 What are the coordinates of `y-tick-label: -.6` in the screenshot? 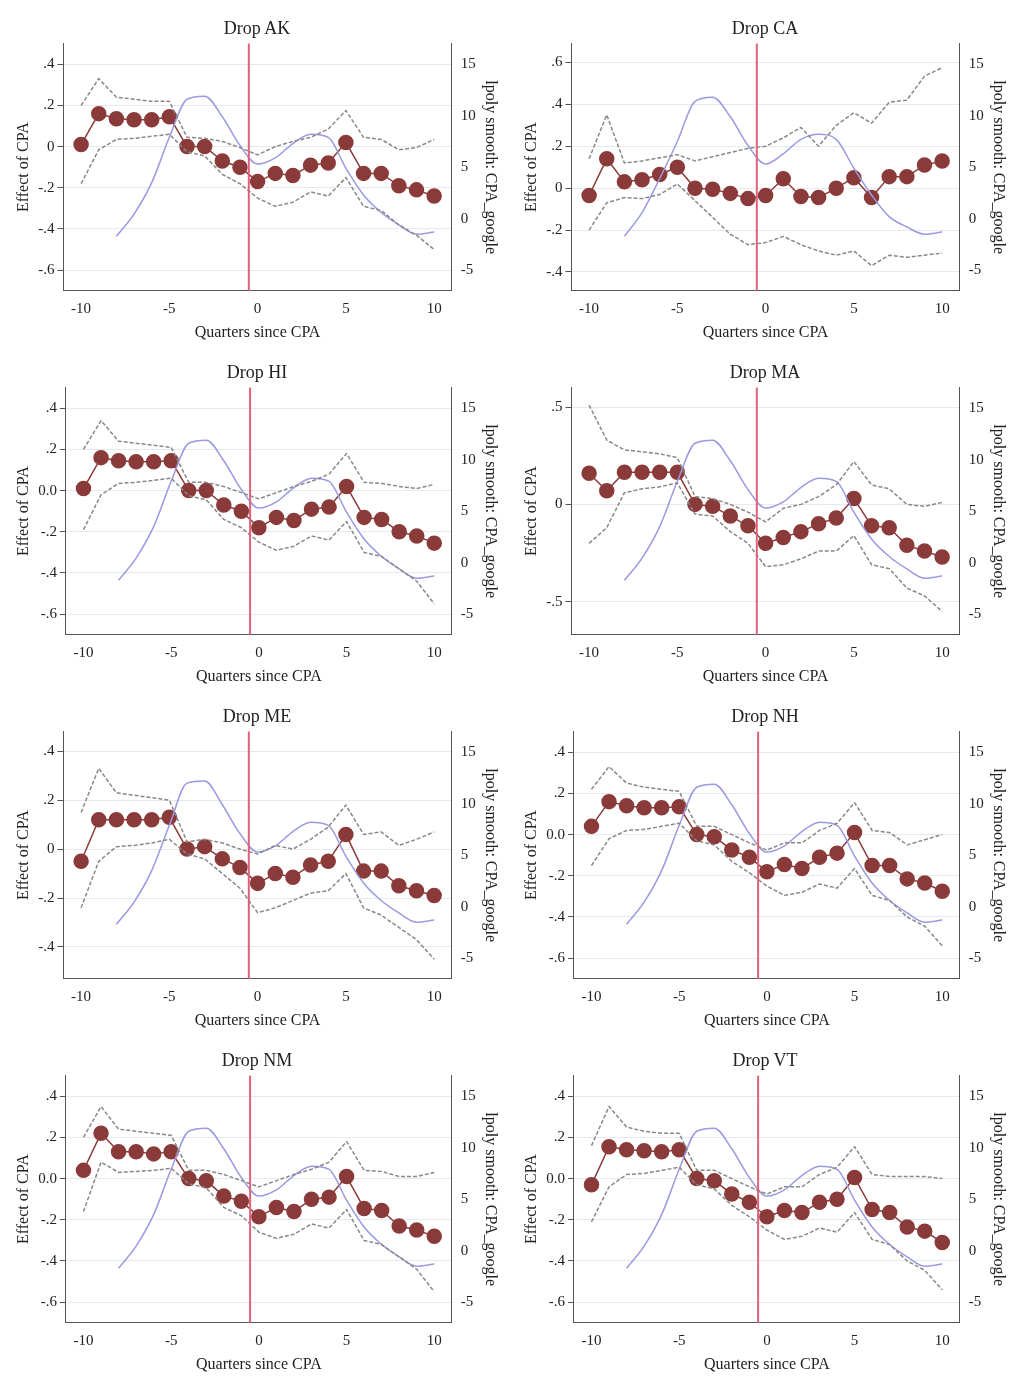 It's located at (557, 957).